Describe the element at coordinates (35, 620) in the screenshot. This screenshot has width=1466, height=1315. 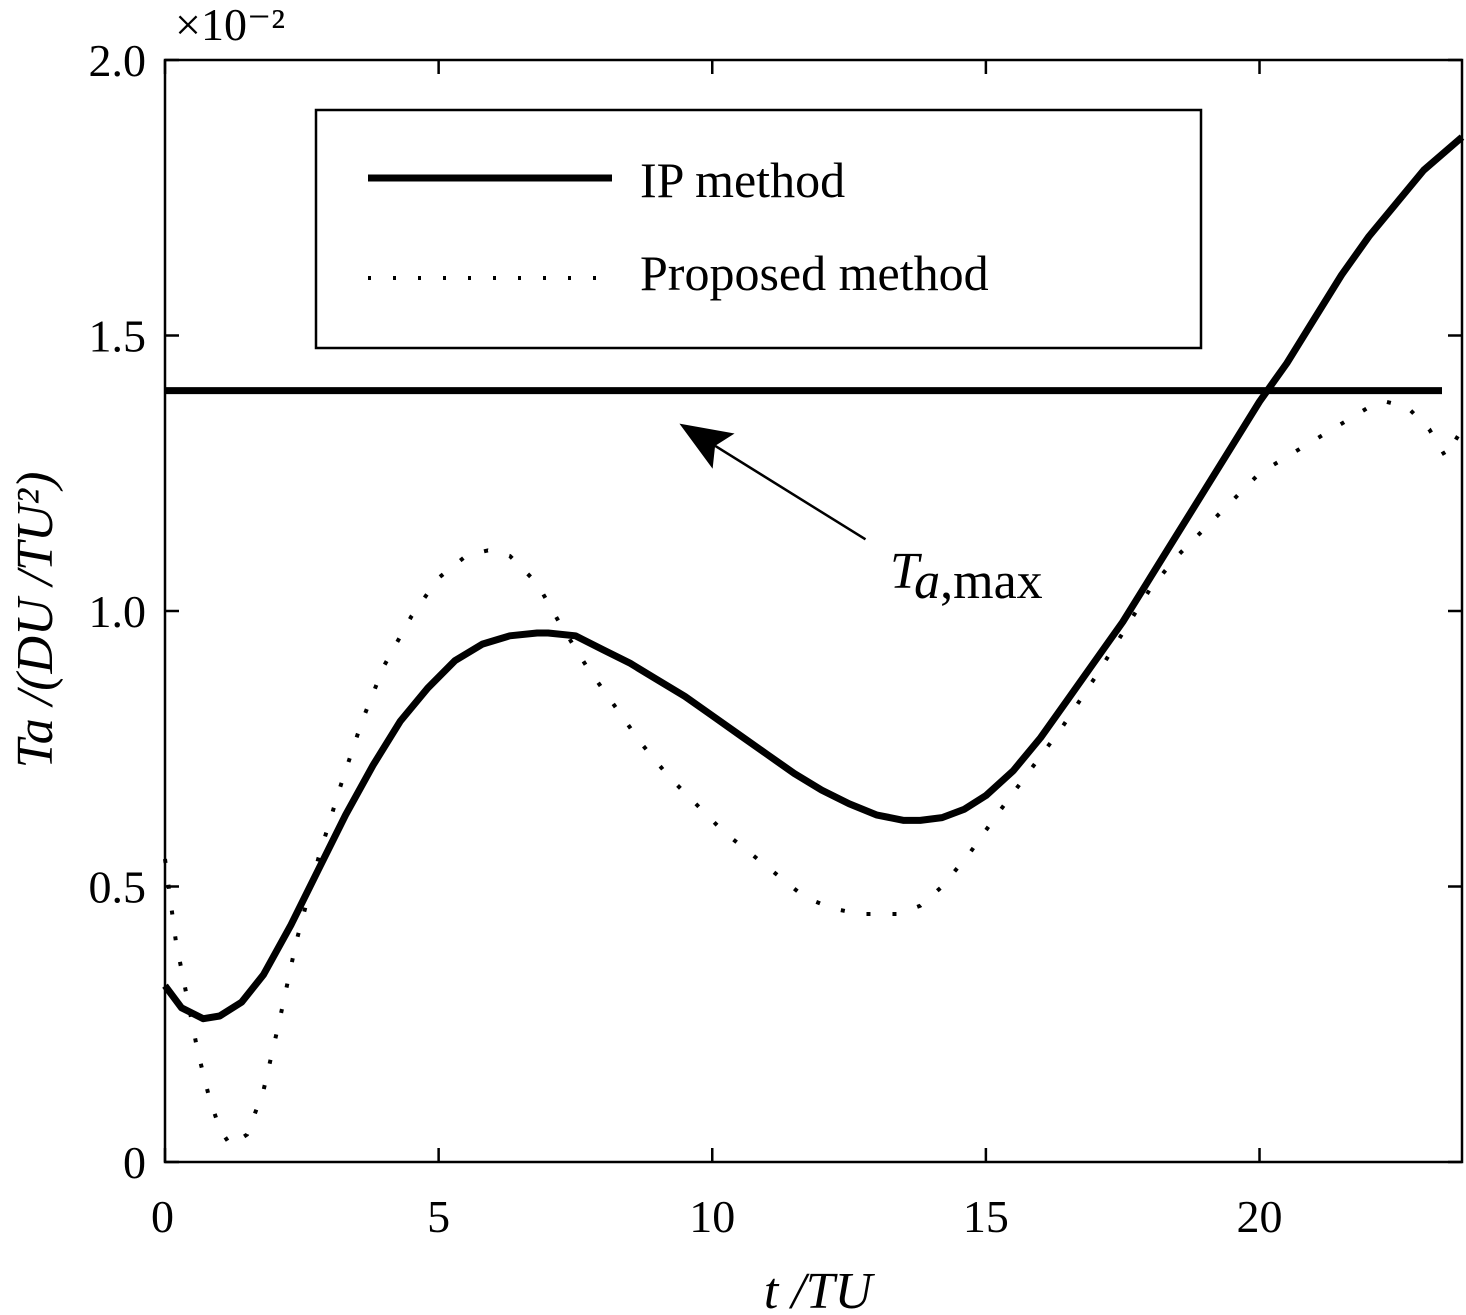
I see `y-axis-title: Ta /(DU /TU²)` at that location.